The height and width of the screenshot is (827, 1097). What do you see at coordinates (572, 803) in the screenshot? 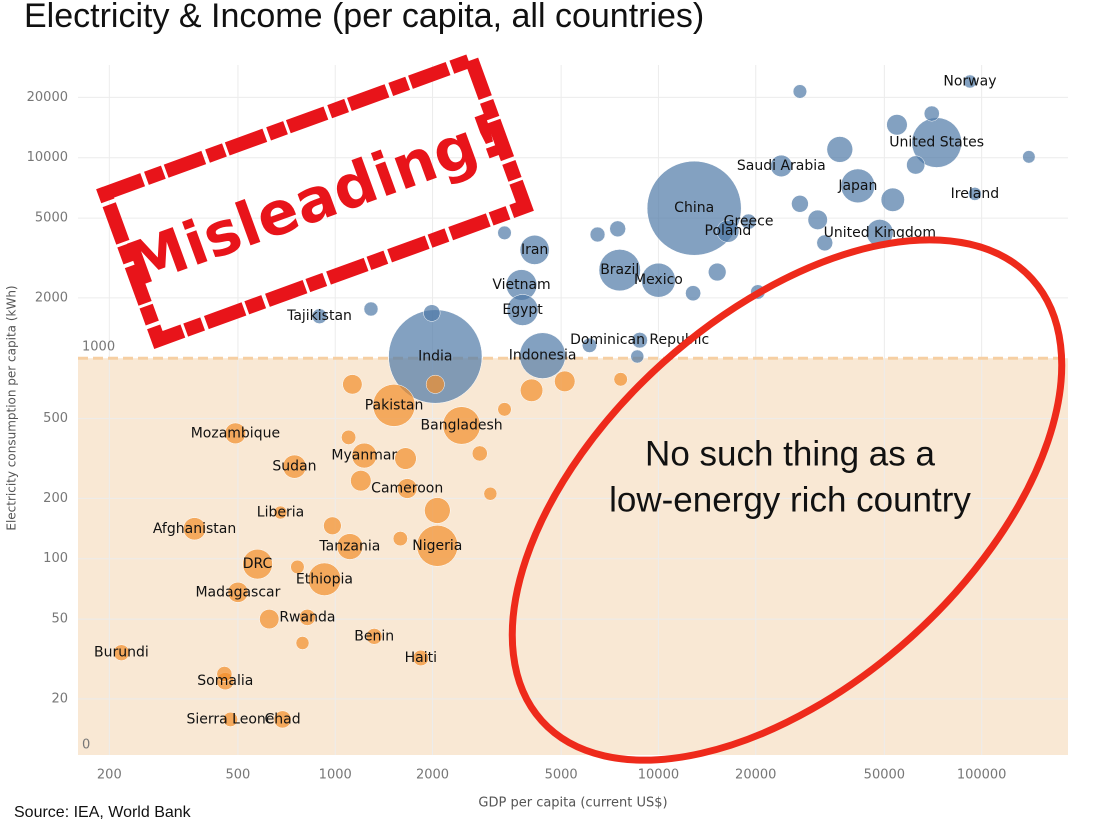
I see `x-axis-label: GDP per capita (current US$)` at bounding box center [572, 803].